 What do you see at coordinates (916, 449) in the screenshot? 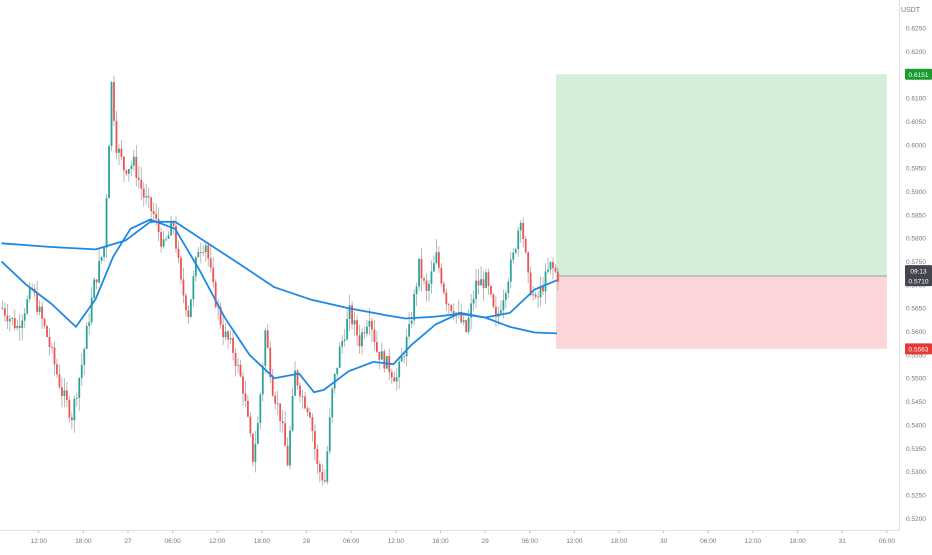
I see `price-tick-label: 0.5350` at bounding box center [916, 449].